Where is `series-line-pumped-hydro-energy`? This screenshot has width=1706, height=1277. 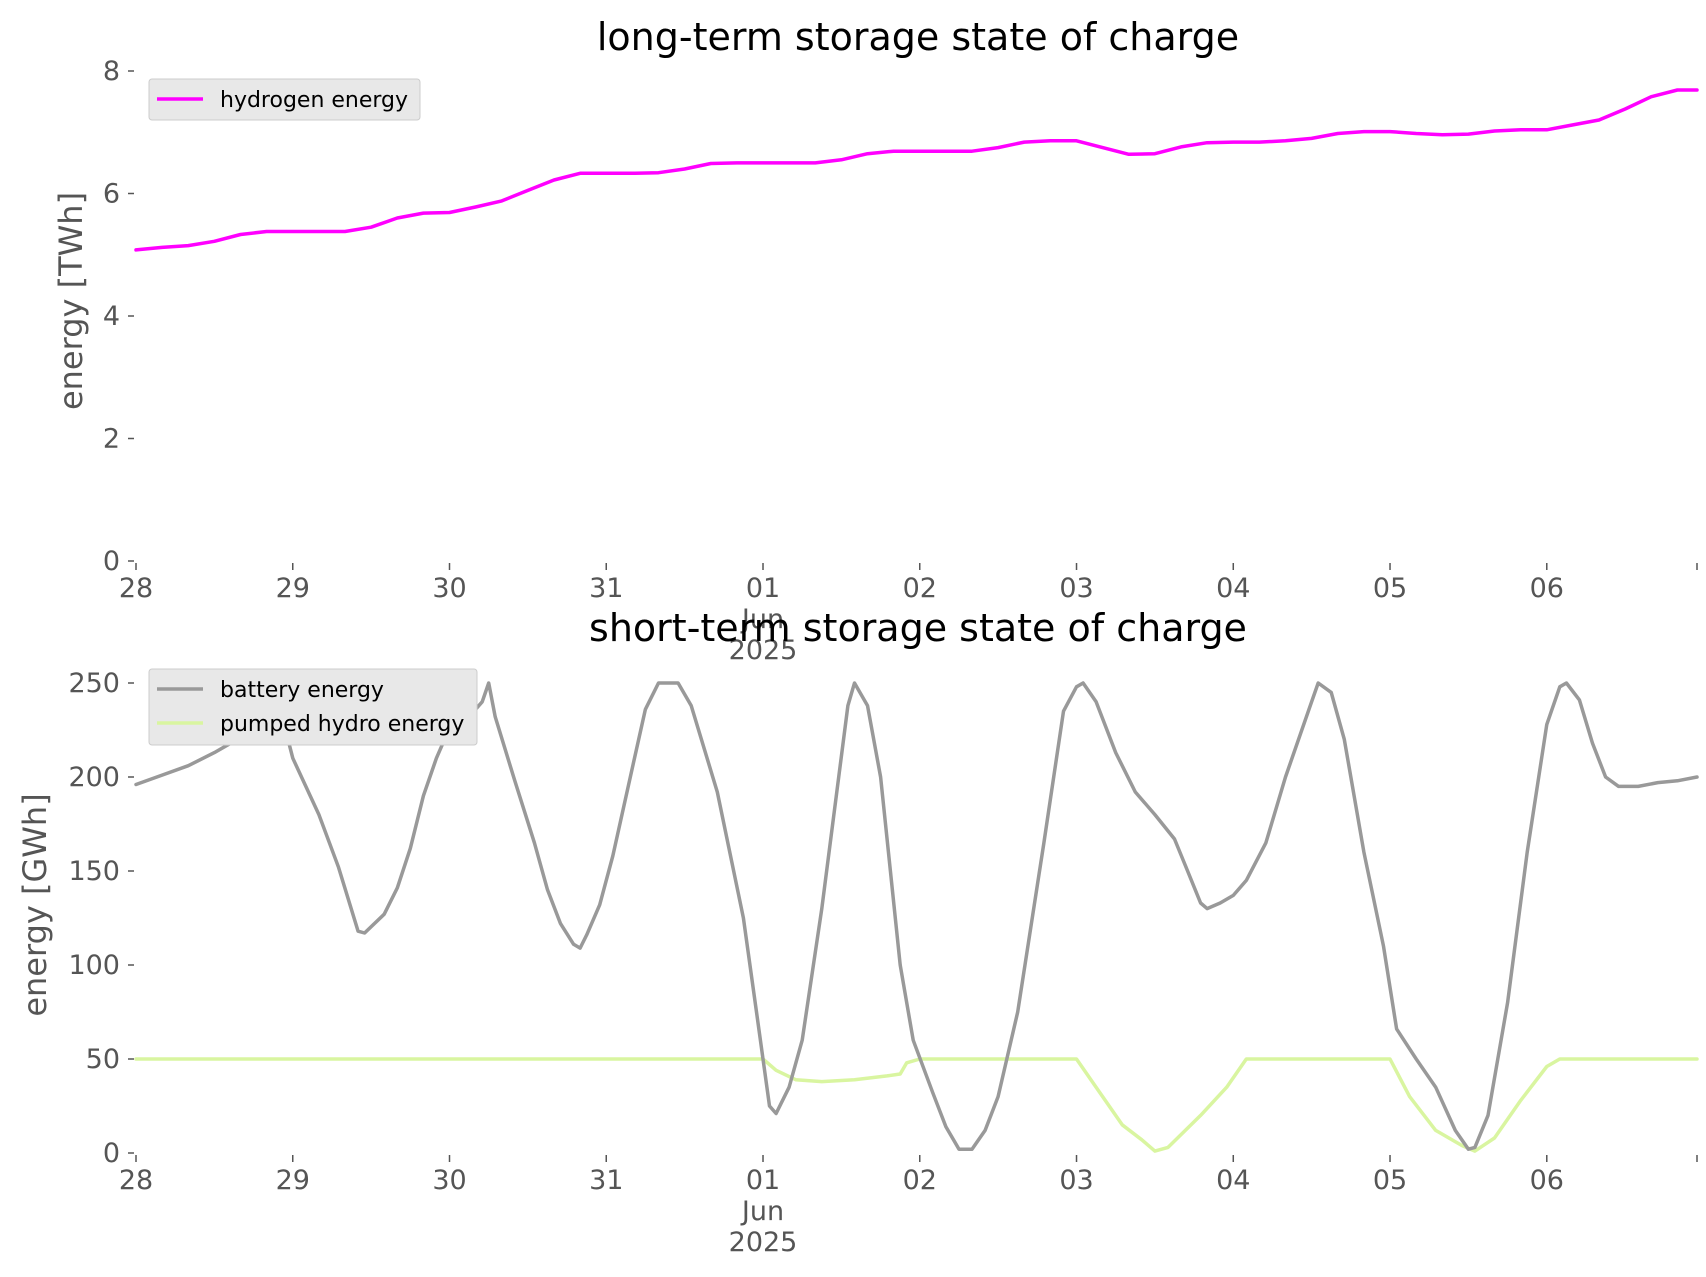
series-line-pumped-hydro-energy is located at coordinates (916, 1105).